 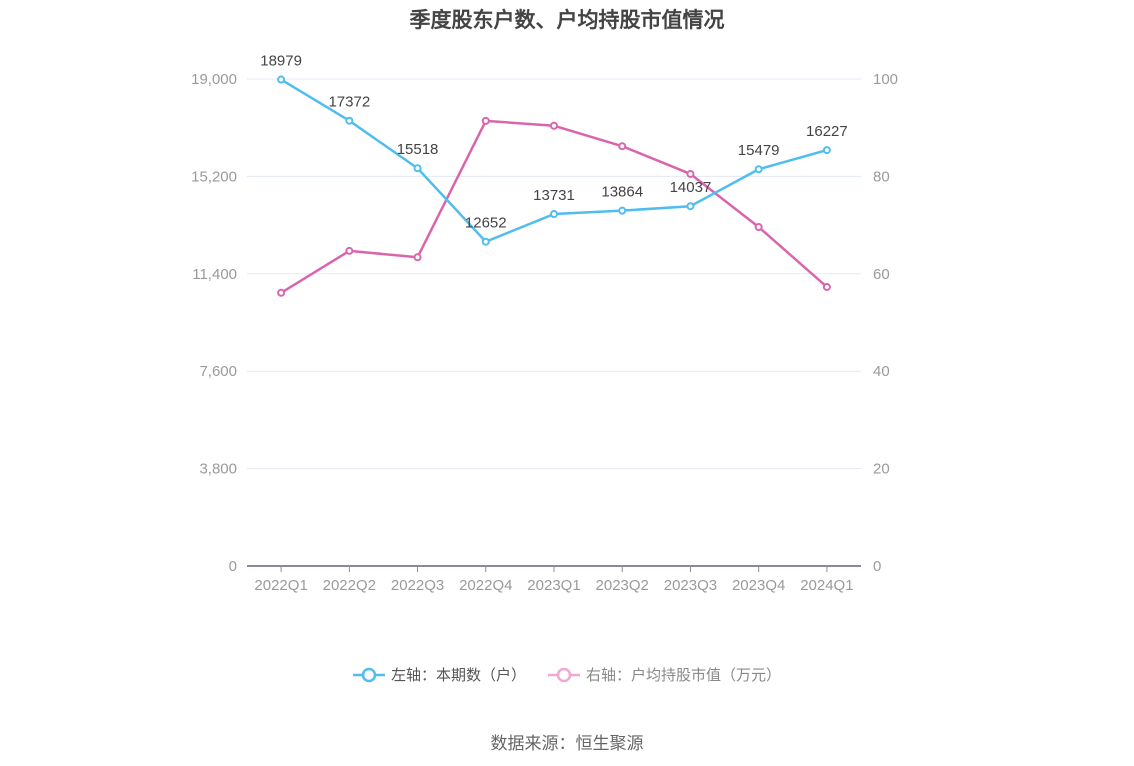 What do you see at coordinates (214, 176) in the screenshot?
I see `left-tick-label: 15,200` at bounding box center [214, 176].